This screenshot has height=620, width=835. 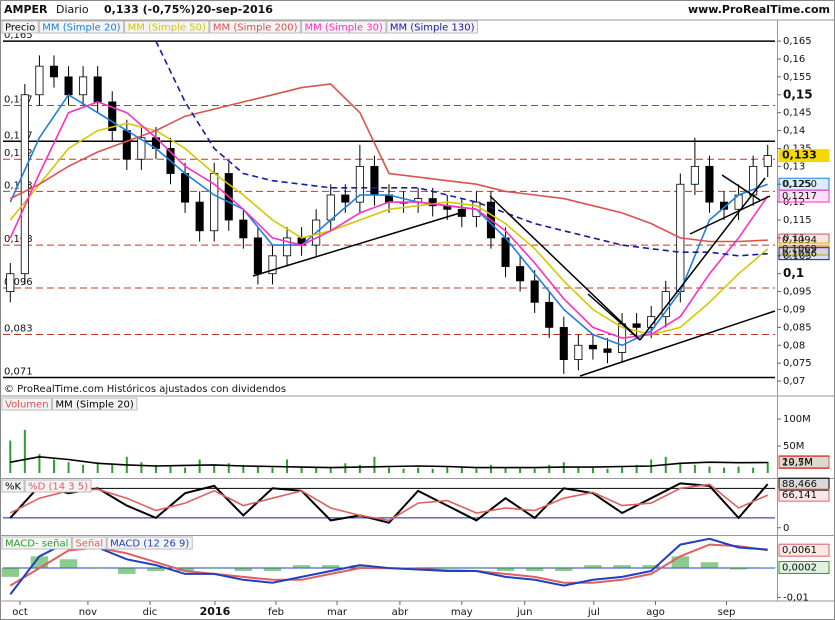 I want to click on x-tick-label: may, so click(x=462, y=612).